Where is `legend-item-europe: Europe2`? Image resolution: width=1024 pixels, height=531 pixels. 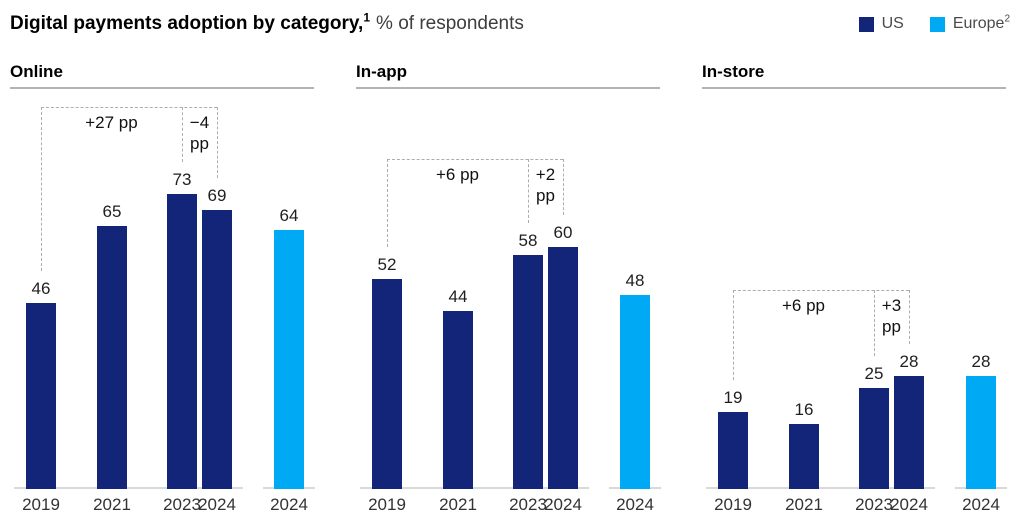 legend-item-europe: Europe2 is located at coordinates (969, 22).